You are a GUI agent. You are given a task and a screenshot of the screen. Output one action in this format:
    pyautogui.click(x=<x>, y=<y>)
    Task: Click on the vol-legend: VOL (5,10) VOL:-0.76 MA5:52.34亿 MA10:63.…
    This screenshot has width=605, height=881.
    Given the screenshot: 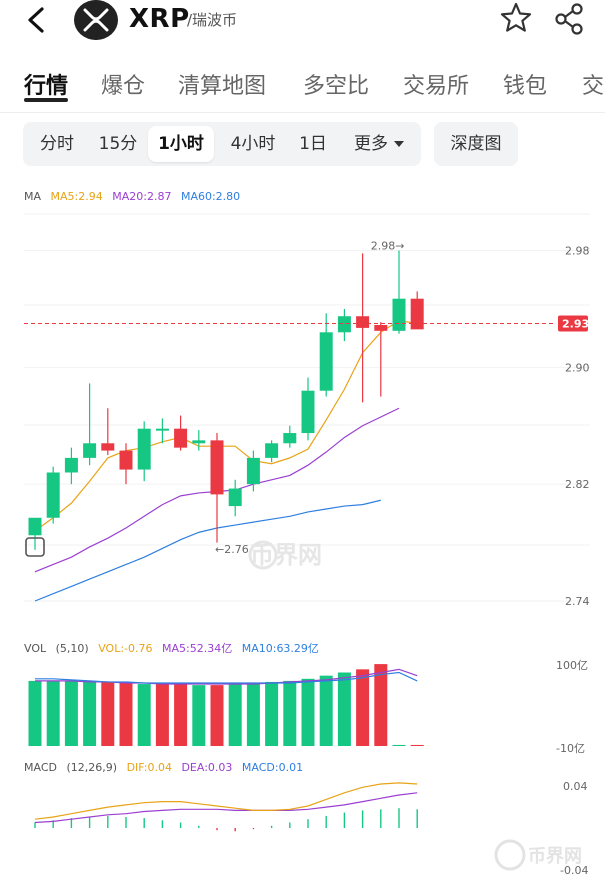 What is the action you would take?
    pyautogui.click(x=174, y=648)
    